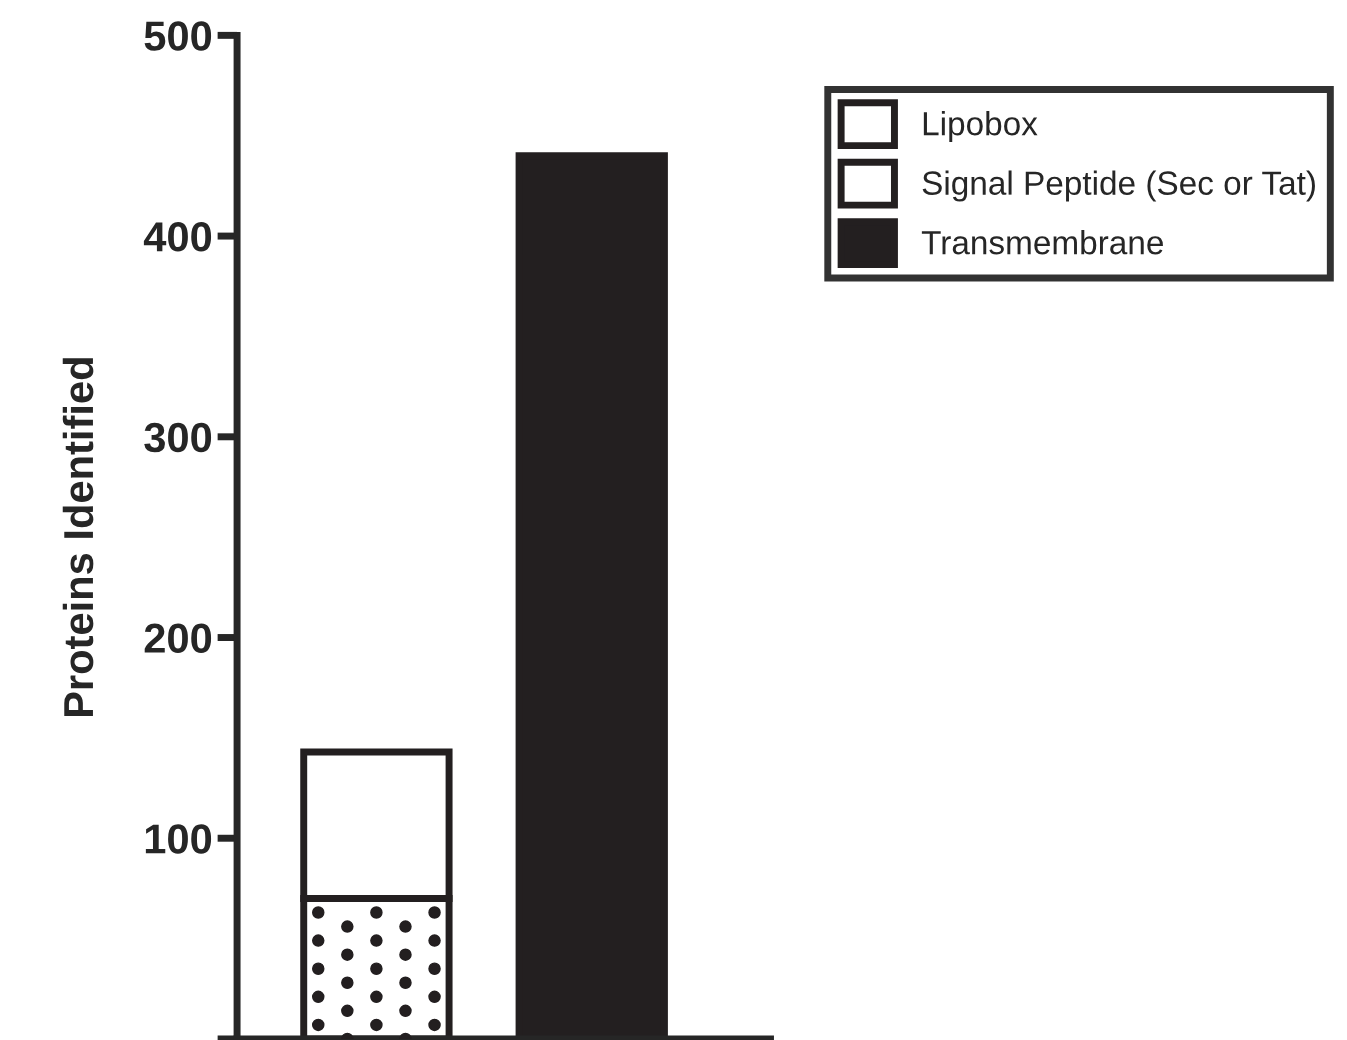  Describe the element at coordinates (178, 36) in the screenshot. I see `y-tick-label: 500` at that location.